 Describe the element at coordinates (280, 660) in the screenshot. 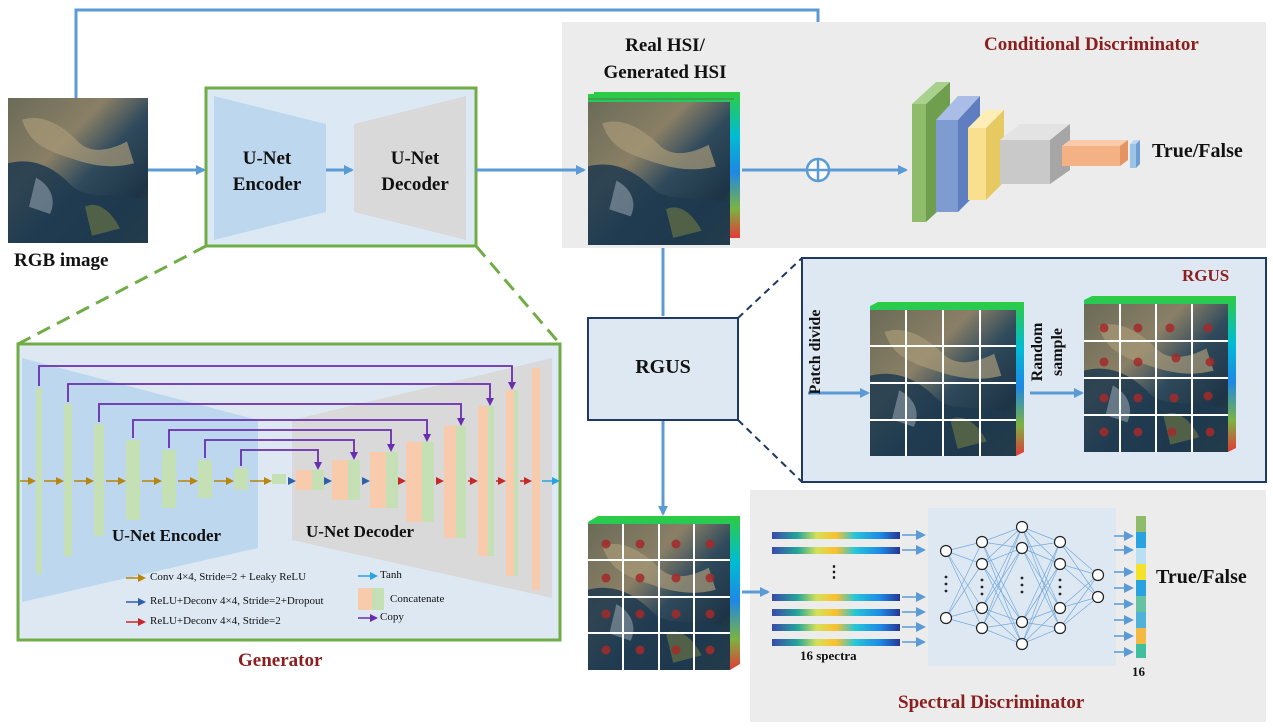

I see `generator-title: Generator` at that location.